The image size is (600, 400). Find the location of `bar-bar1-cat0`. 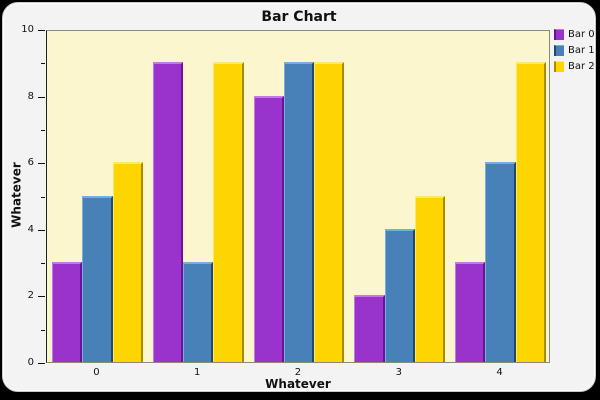

bar-bar1-cat0 is located at coordinates (97, 278).